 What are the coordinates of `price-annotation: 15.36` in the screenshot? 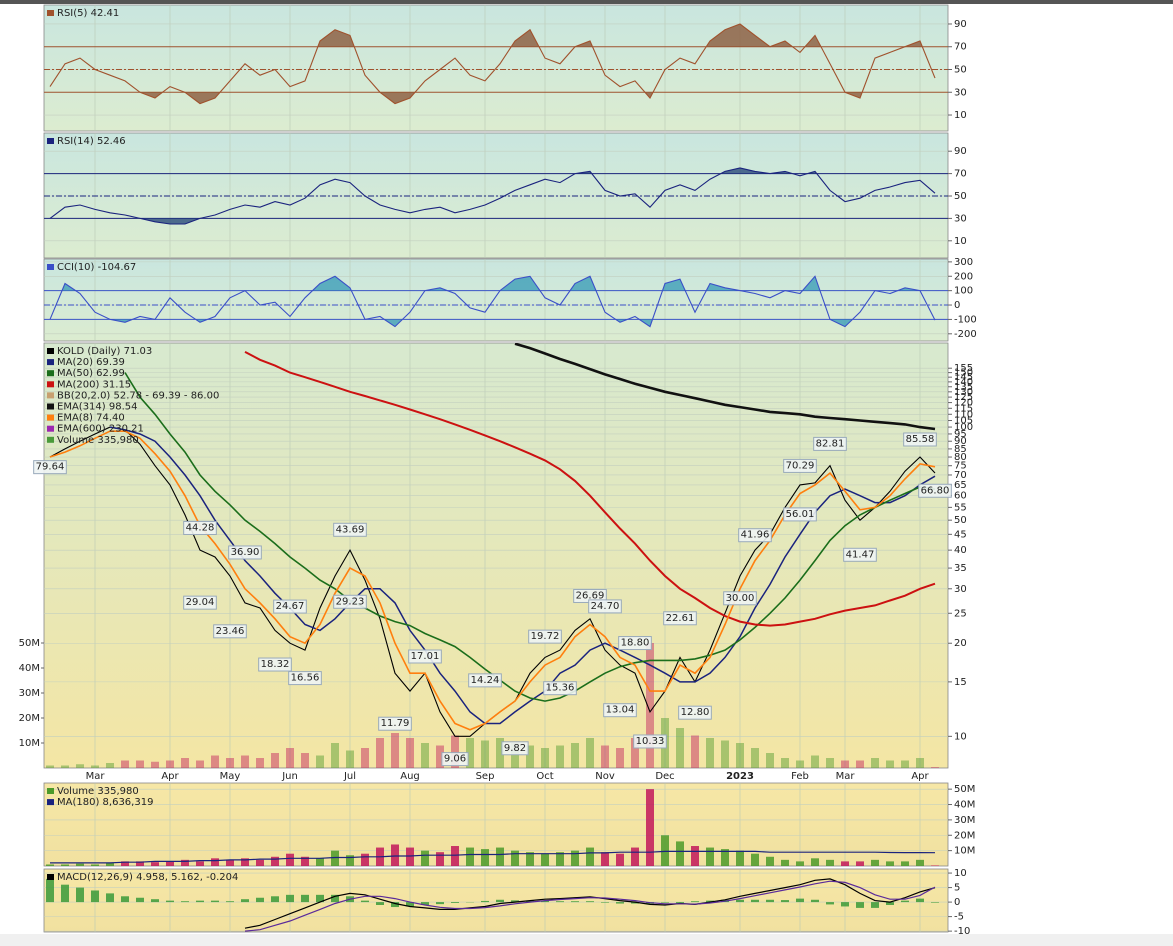 It's located at (560, 688).